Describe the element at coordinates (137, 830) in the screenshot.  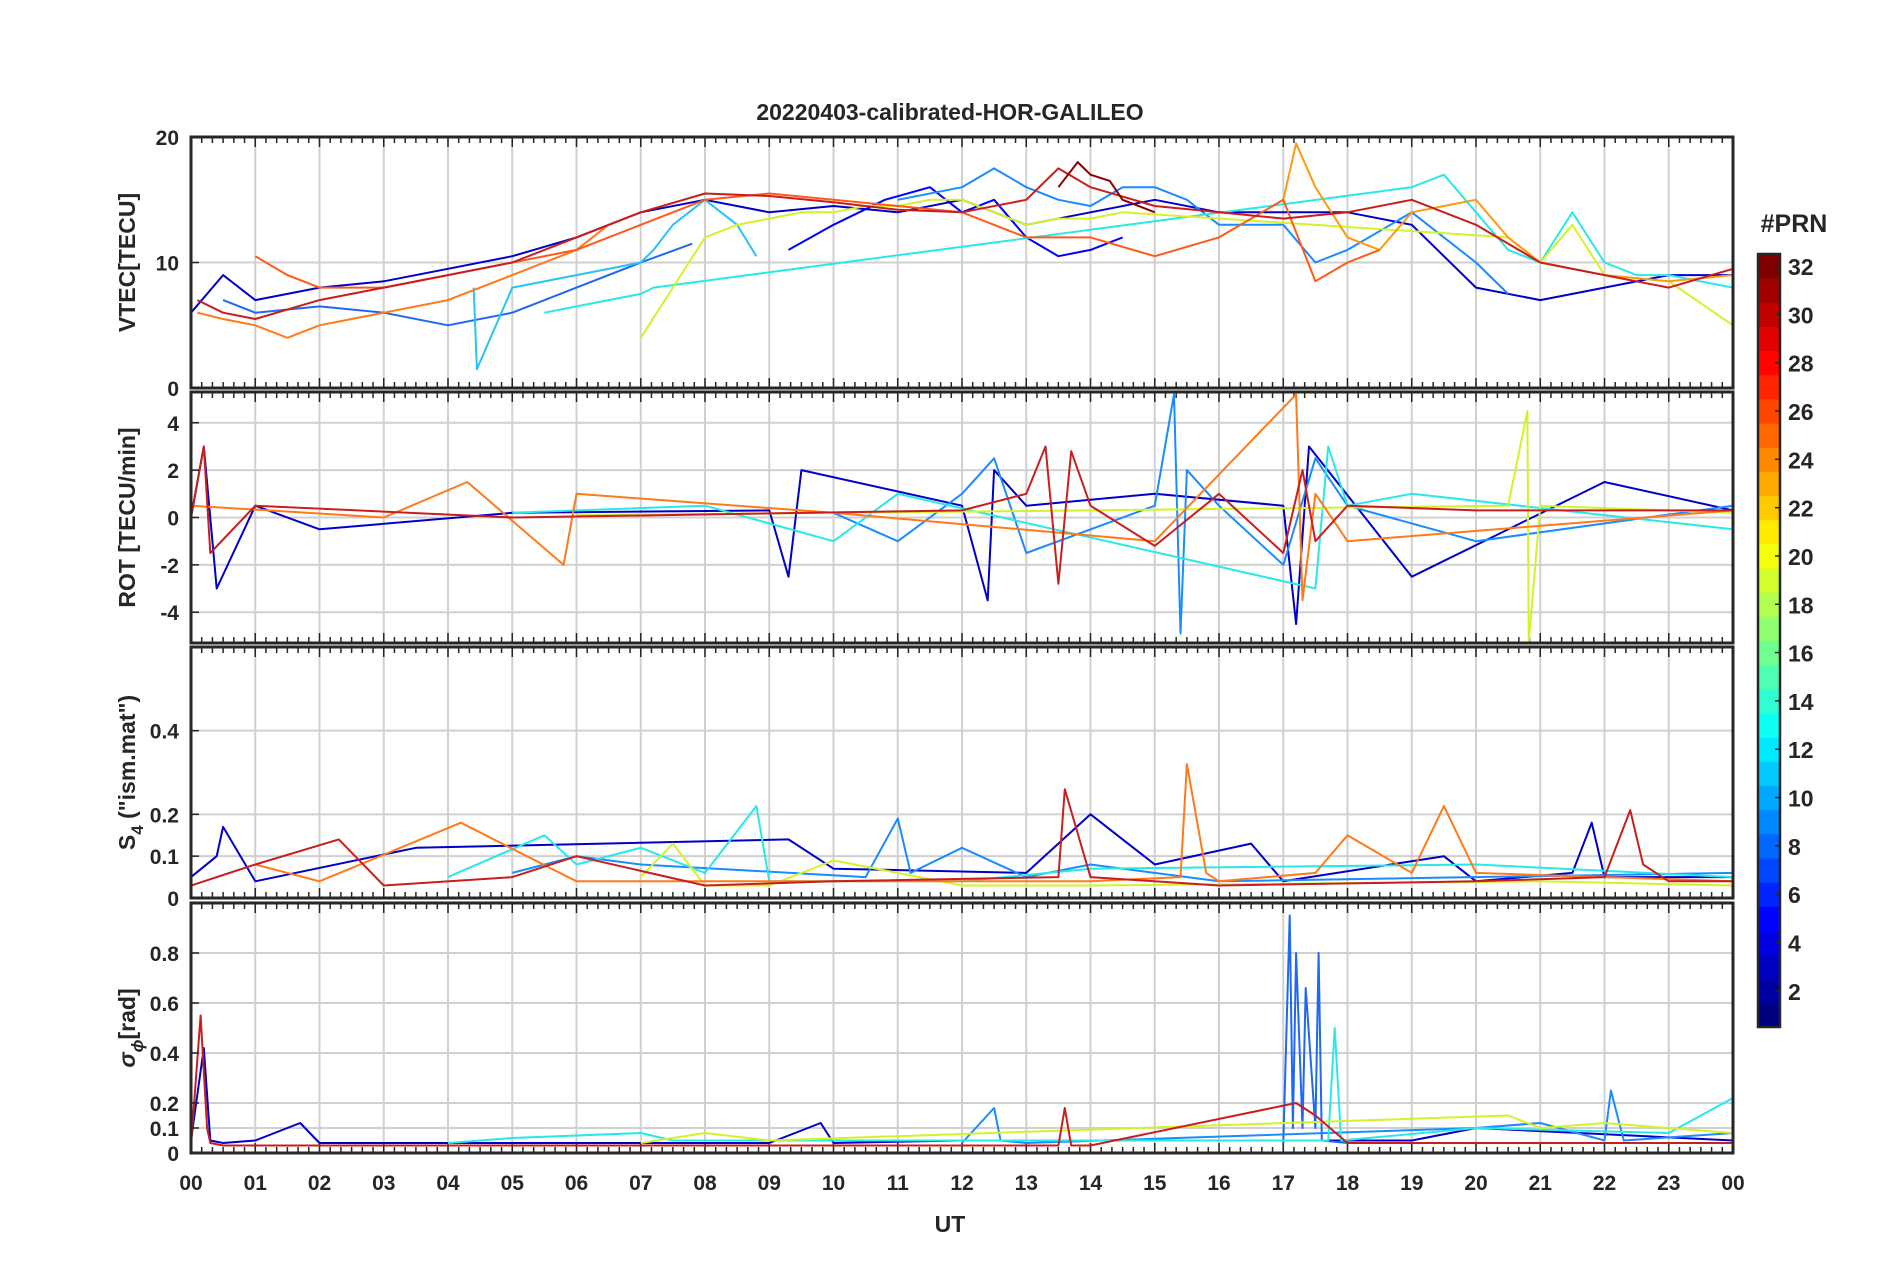
I see `y-axis-label-subscript: 4` at that location.